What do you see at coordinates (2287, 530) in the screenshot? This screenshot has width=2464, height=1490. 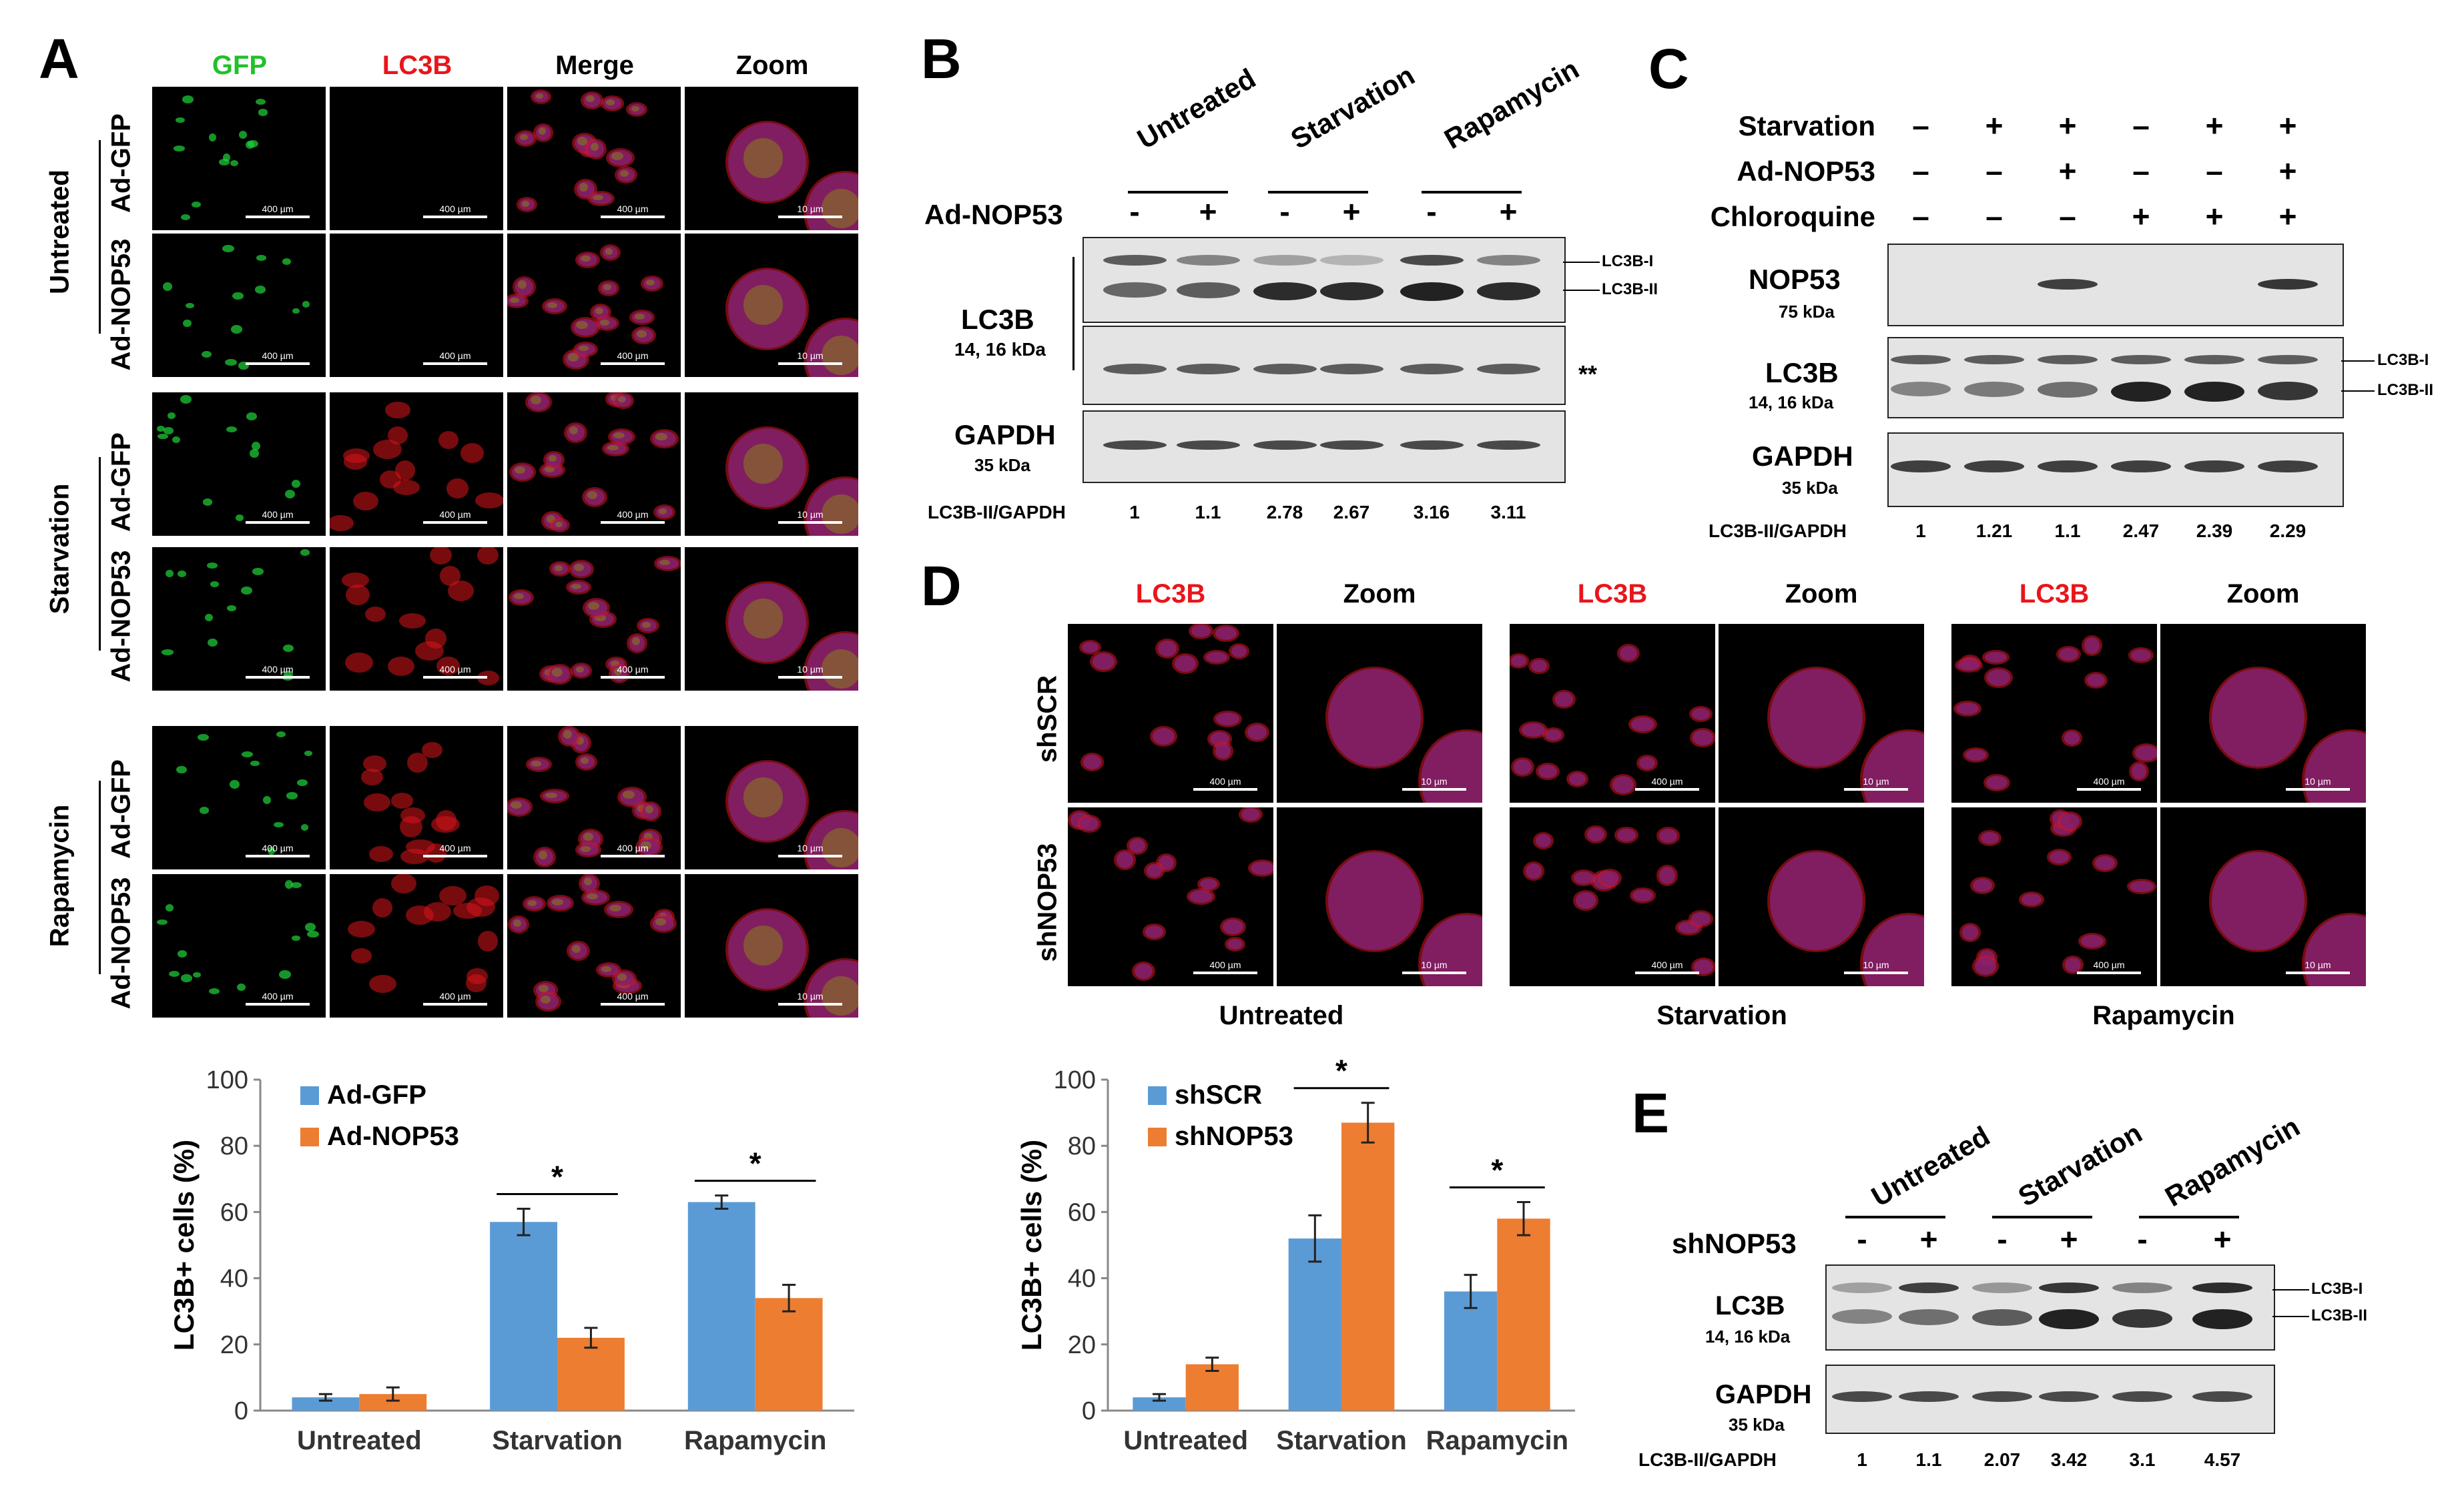 I see `panel-c-ratio-5: 2.29` at bounding box center [2287, 530].